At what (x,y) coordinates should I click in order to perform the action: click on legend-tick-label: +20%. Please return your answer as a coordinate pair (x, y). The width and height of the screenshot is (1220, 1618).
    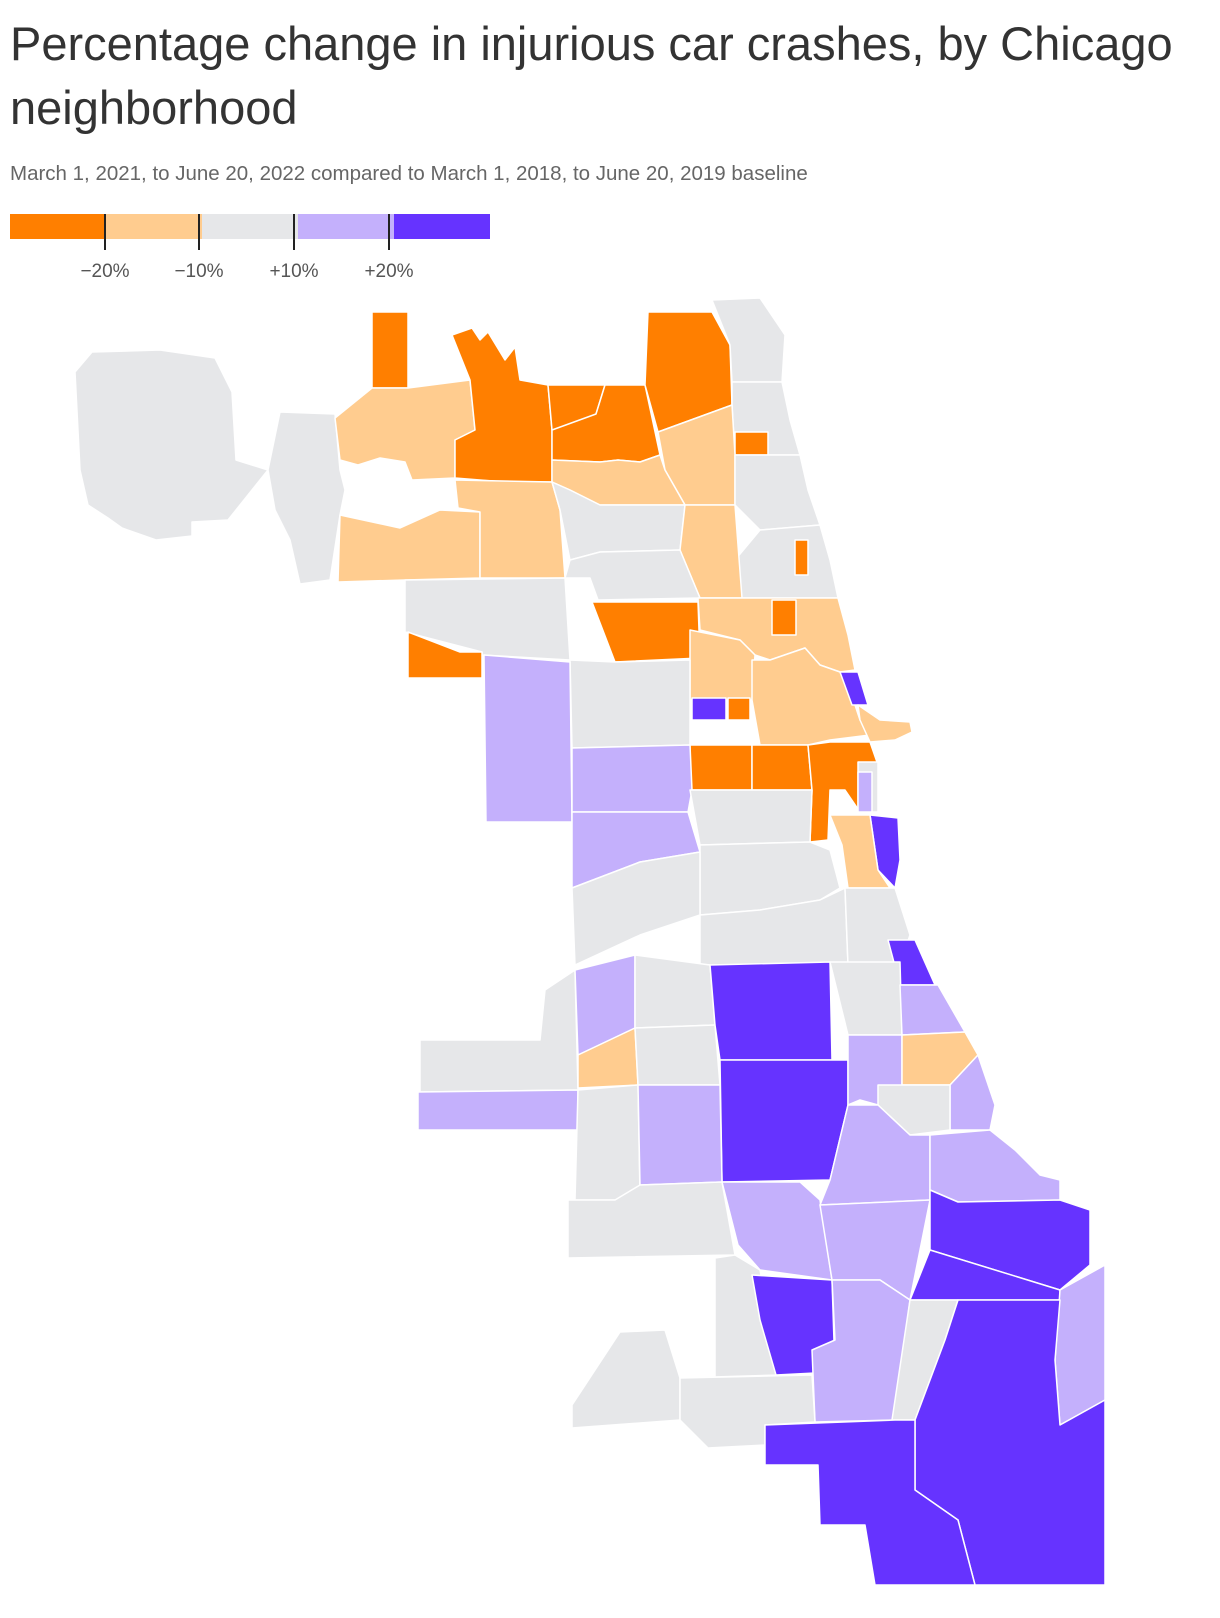
    Looking at the image, I should click on (389, 271).